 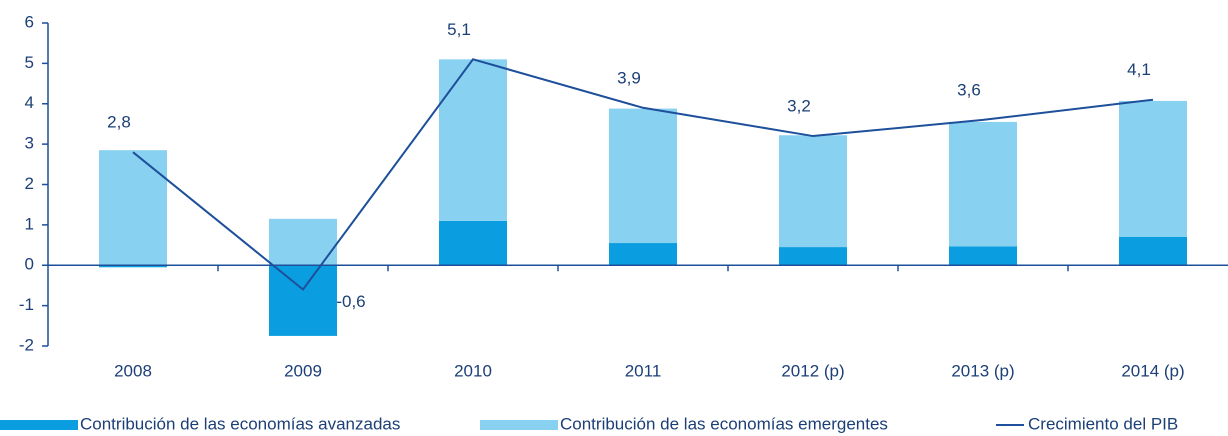 I want to click on data-label: 3,9, so click(x=629, y=77).